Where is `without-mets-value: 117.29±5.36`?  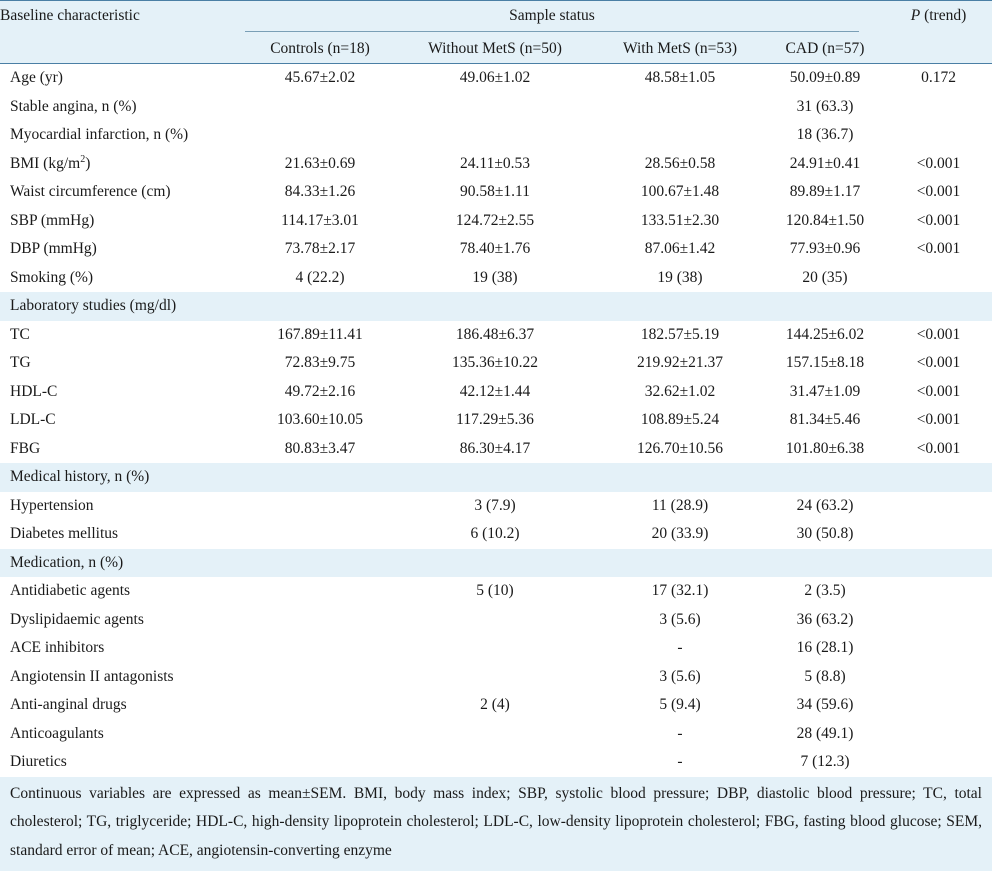 without-mets-value: 117.29±5.36 is located at coordinates (495, 420).